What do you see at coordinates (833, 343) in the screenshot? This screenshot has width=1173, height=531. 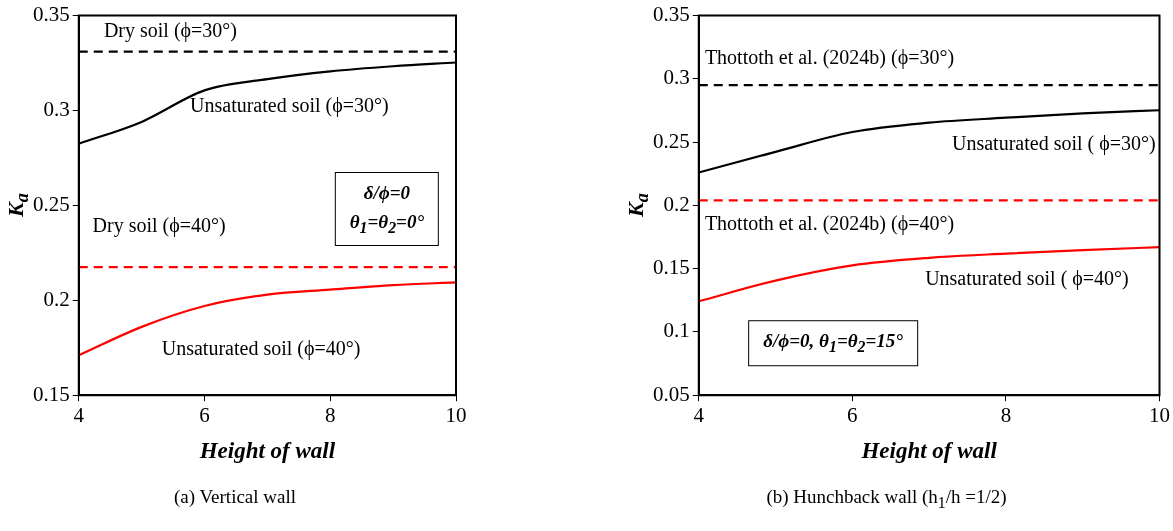 I see `annotation: δ/ϕ=0, θ$_{1}$=θ$_{2}$=15°` at bounding box center [833, 343].